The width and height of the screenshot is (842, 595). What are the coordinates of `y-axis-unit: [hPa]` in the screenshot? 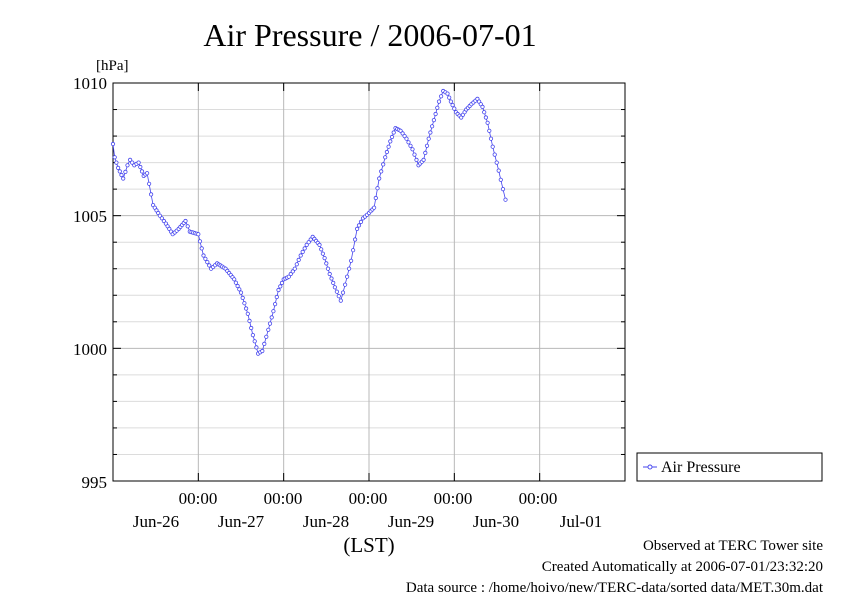 It's located at (112, 66).